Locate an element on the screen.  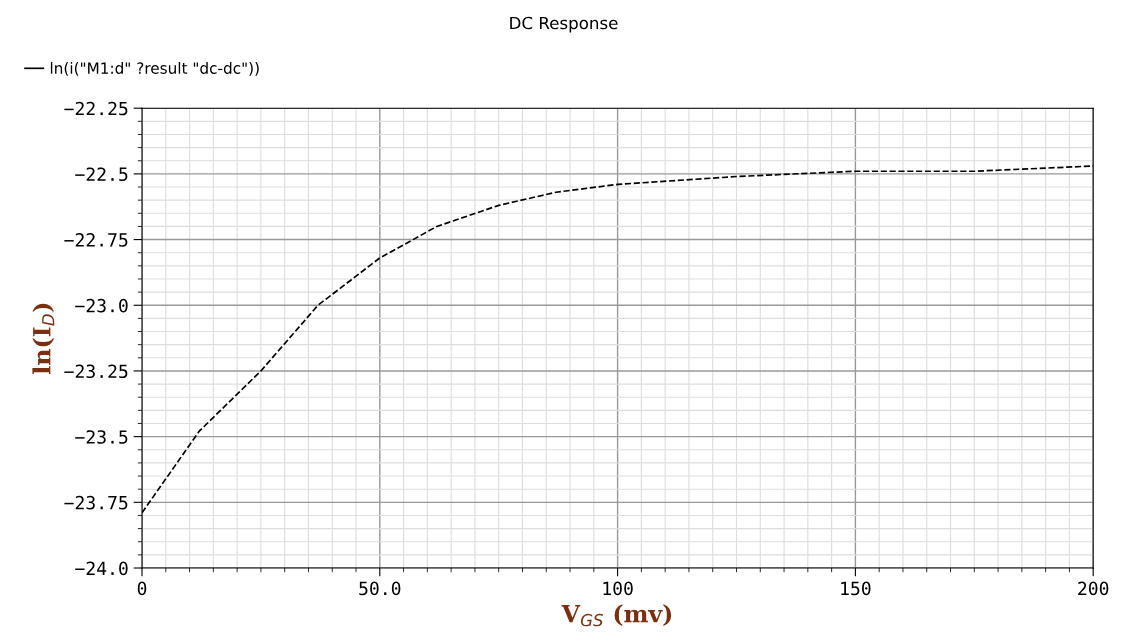
y-tick-label: −23.25 is located at coordinates (96, 371).